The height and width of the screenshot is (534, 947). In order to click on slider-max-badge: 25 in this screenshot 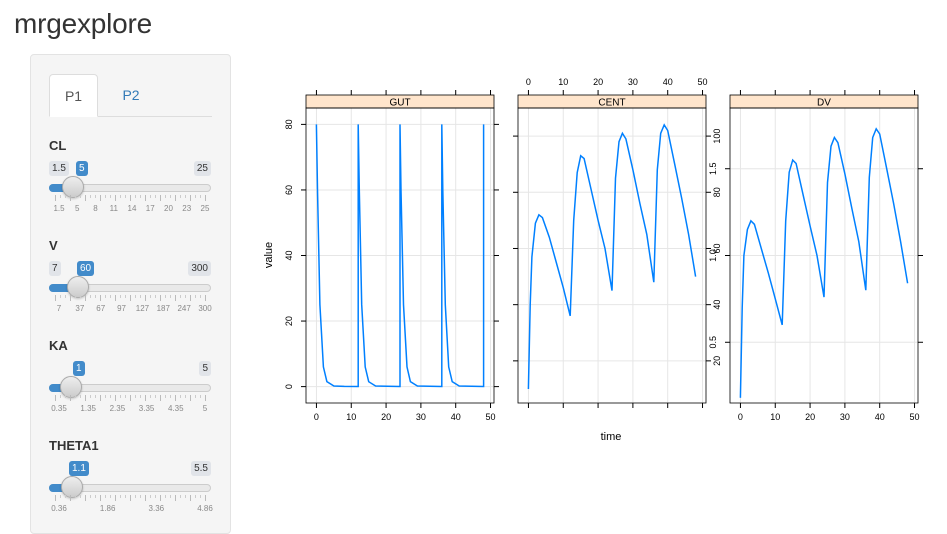, I will do `click(202, 168)`.